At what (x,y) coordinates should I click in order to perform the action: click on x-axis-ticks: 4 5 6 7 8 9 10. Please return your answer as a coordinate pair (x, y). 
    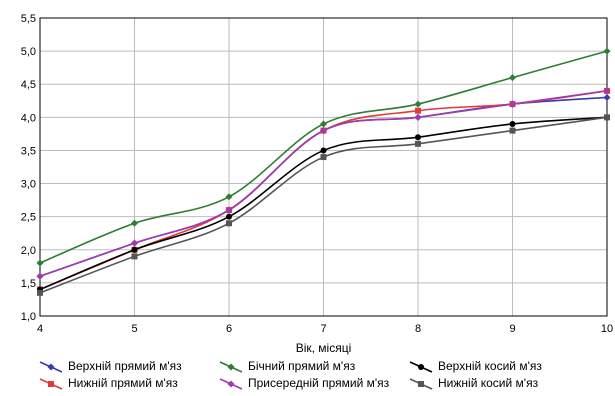
    Looking at the image, I should click on (325, 329).